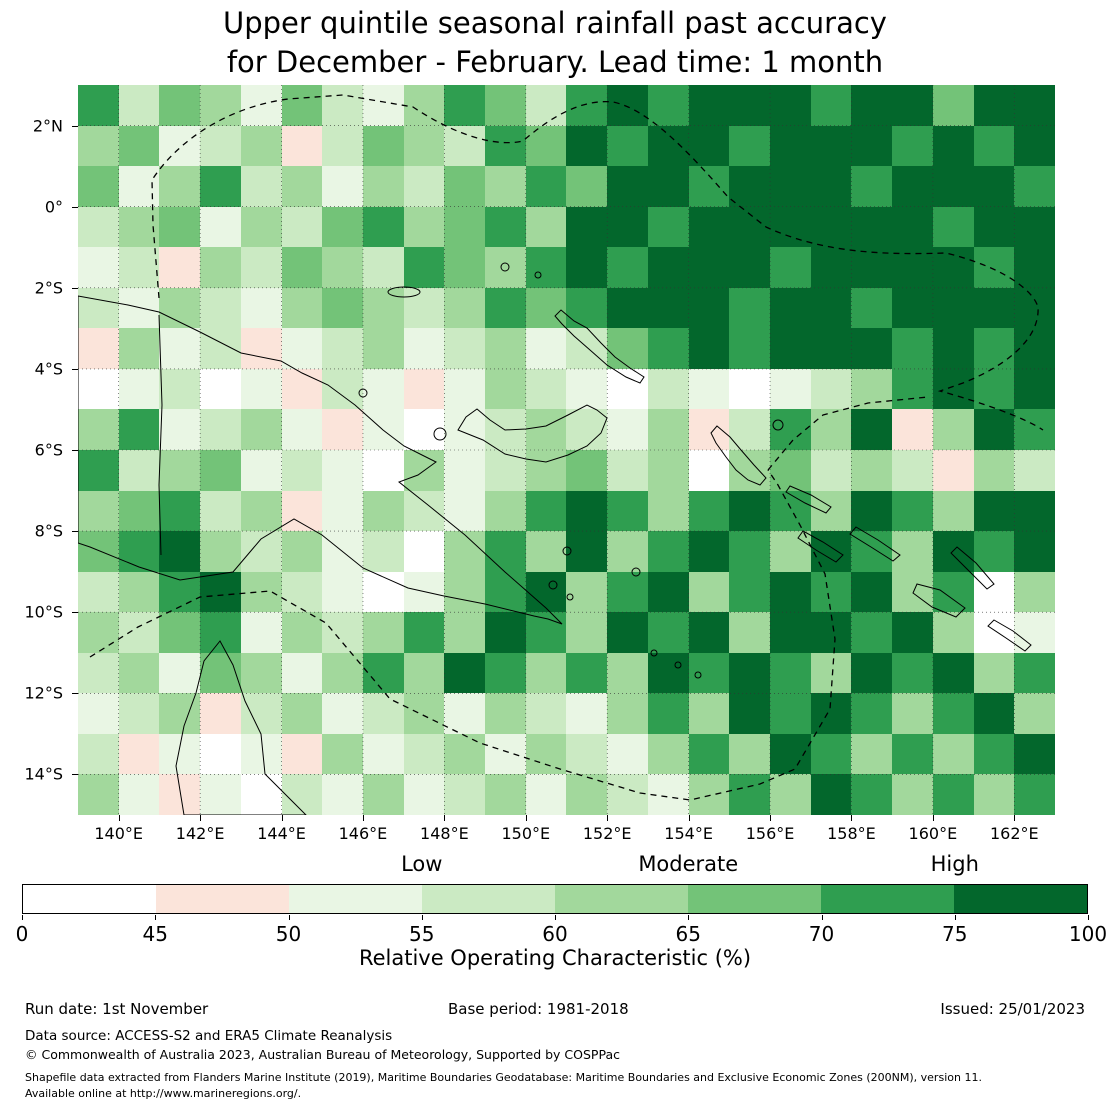 This screenshot has height=1110, width=1110. Describe the element at coordinates (1088, 934) in the screenshot. I see `colorbar-tick-label: 100` at that location.